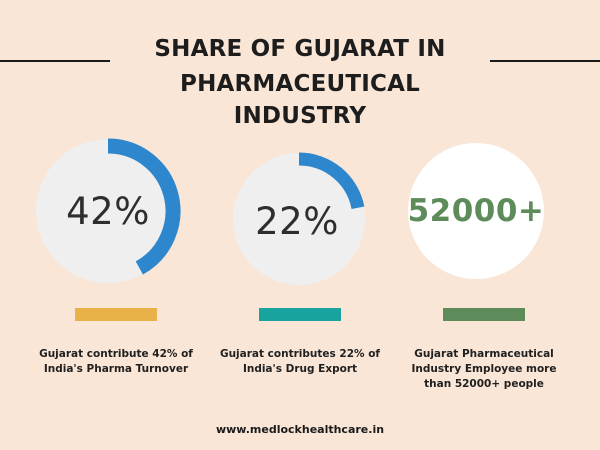 This screenshot has height=450, width=600. I want to click on employee-circle, so click(476, 211).